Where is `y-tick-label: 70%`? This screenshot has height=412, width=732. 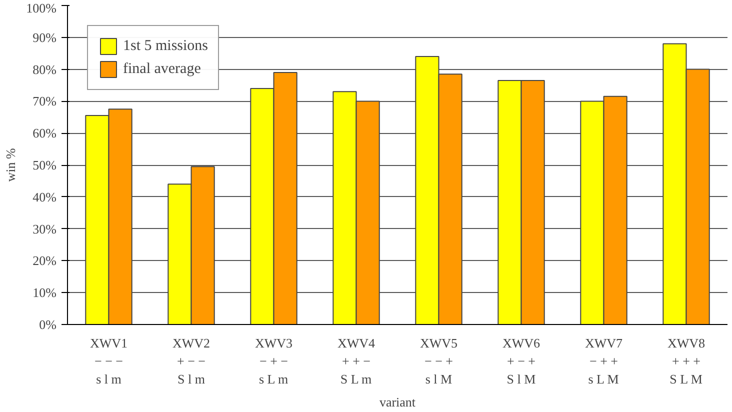
y-tick-label: 70% is located at coordinates (44, 101).